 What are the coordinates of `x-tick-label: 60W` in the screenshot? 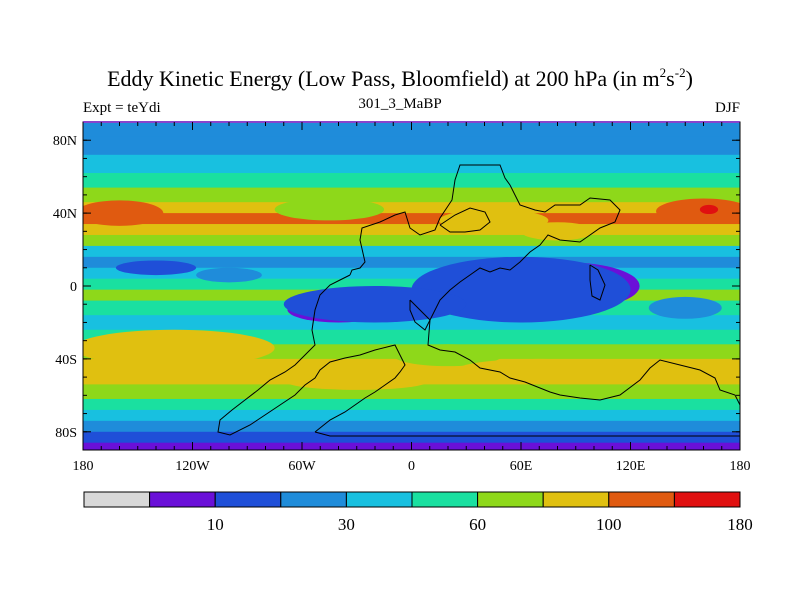 It's located at (302, 466).